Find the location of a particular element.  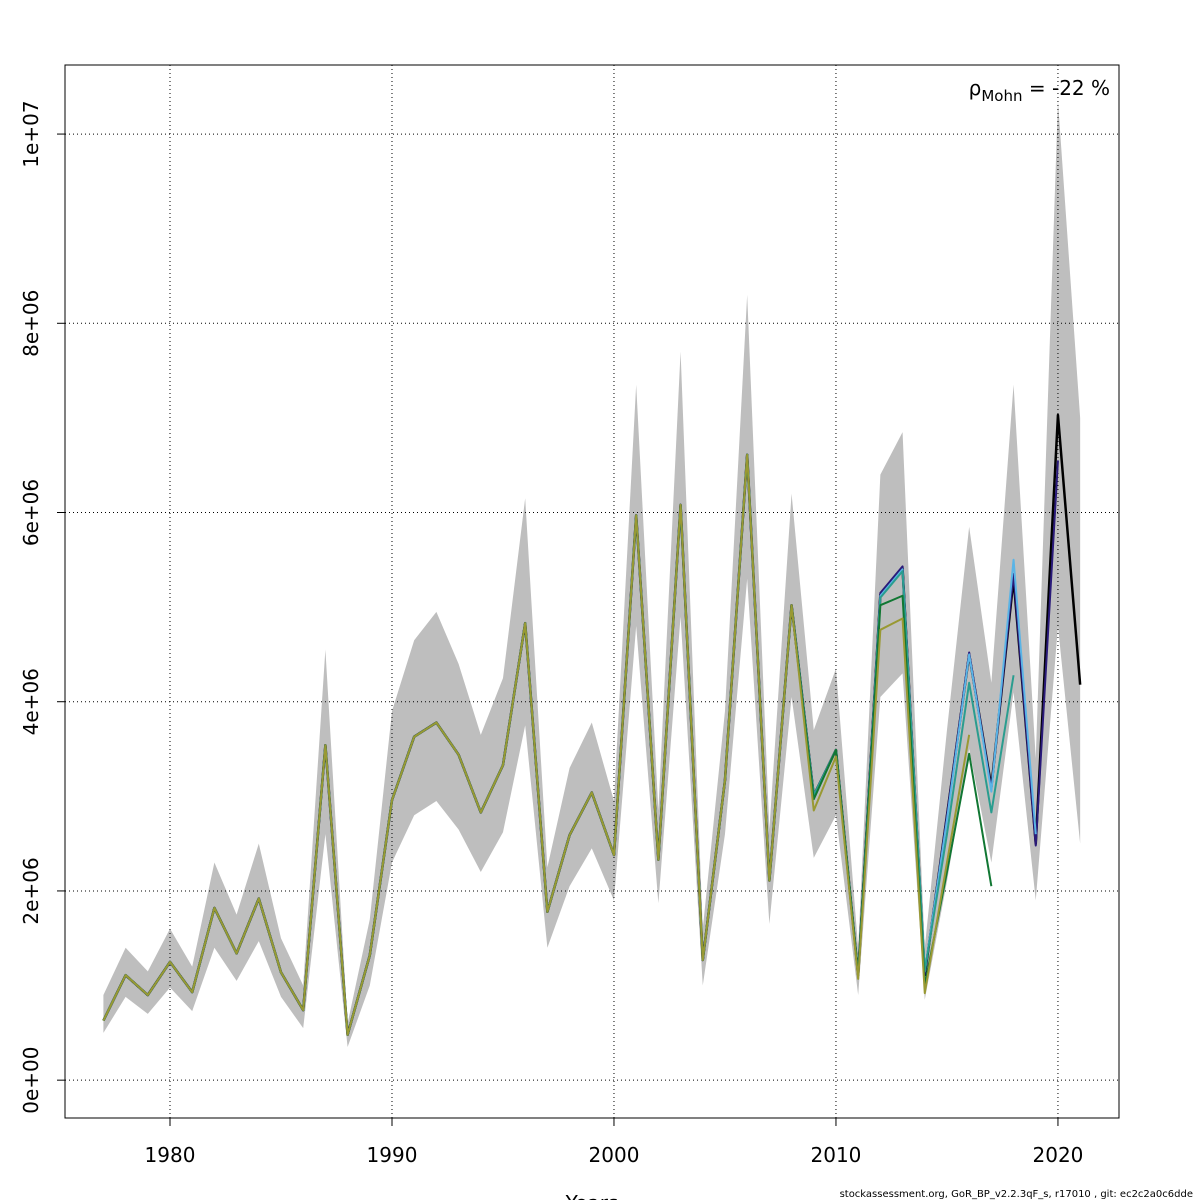

y-tick-label: 8e+06 is located at coordinates (31, 323).